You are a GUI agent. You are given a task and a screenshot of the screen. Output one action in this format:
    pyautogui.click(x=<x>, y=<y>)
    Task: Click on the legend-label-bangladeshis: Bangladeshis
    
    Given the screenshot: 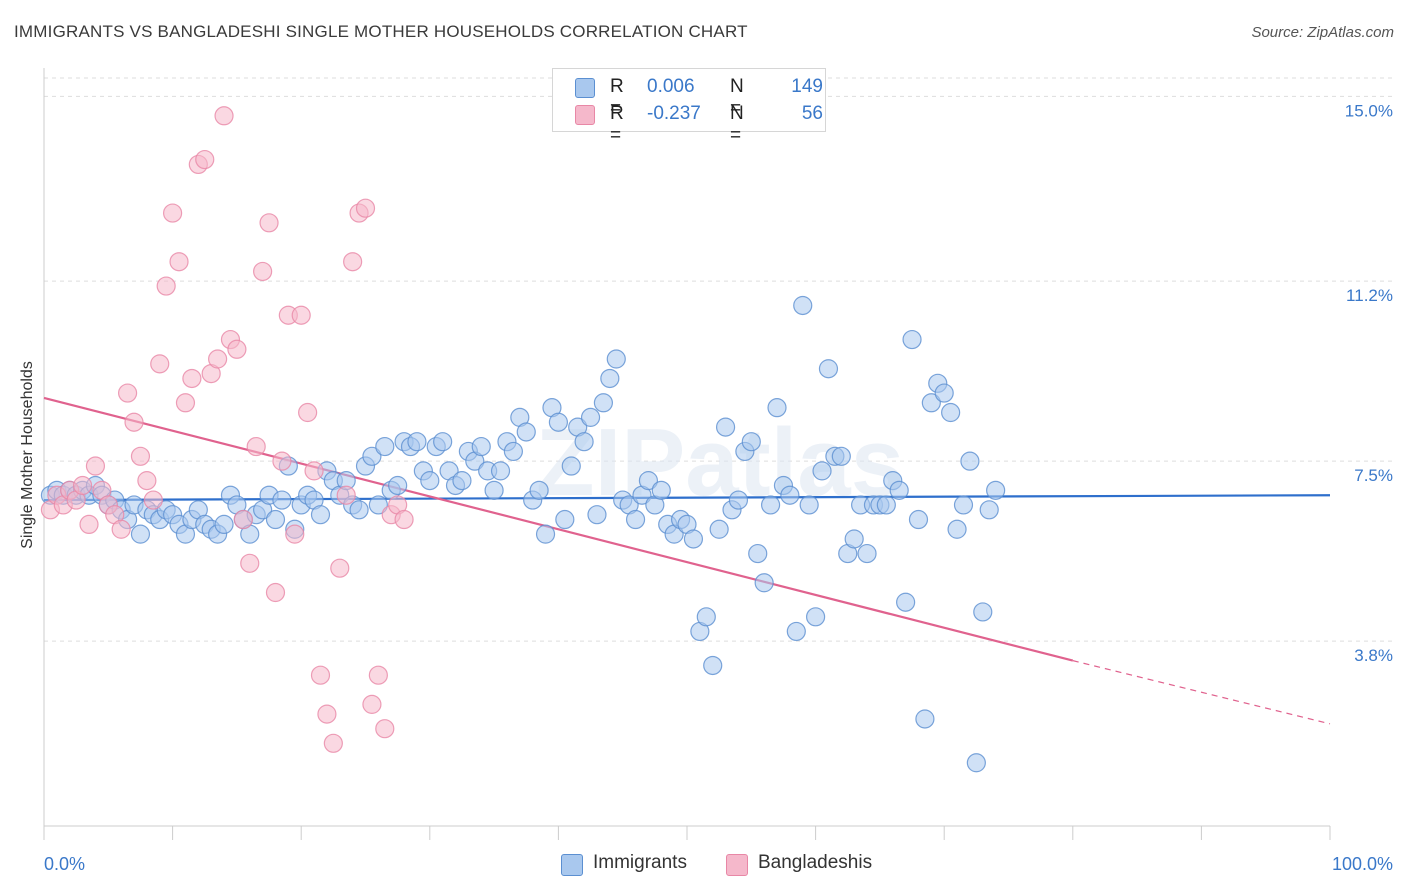 What is the action you would take?
    pyautogui.click(x=815, y=862)
    